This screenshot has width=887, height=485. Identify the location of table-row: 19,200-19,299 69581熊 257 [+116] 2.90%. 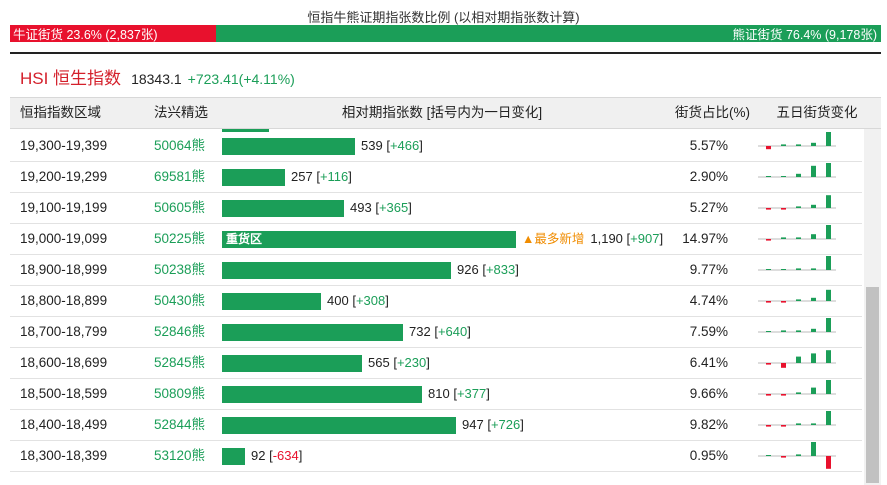
(436, 177).